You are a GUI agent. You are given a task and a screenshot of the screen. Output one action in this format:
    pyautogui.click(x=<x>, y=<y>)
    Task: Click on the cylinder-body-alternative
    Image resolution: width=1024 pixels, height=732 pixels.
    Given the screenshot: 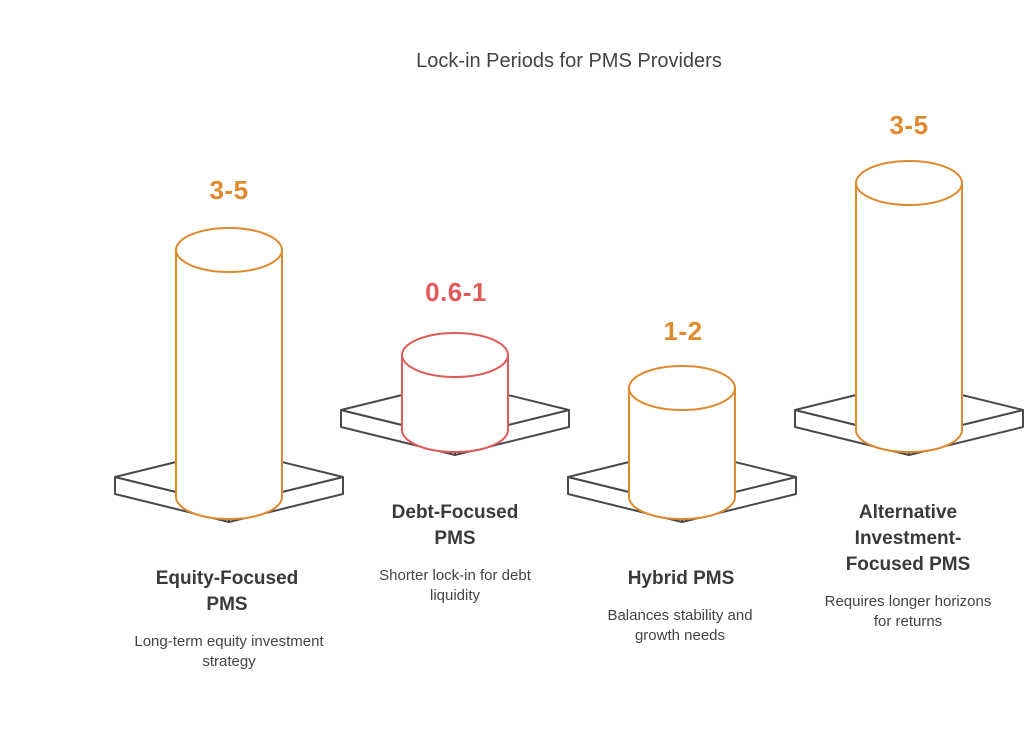 What is the action you would take?
    pyautogui.click(x=909, y=317)
    